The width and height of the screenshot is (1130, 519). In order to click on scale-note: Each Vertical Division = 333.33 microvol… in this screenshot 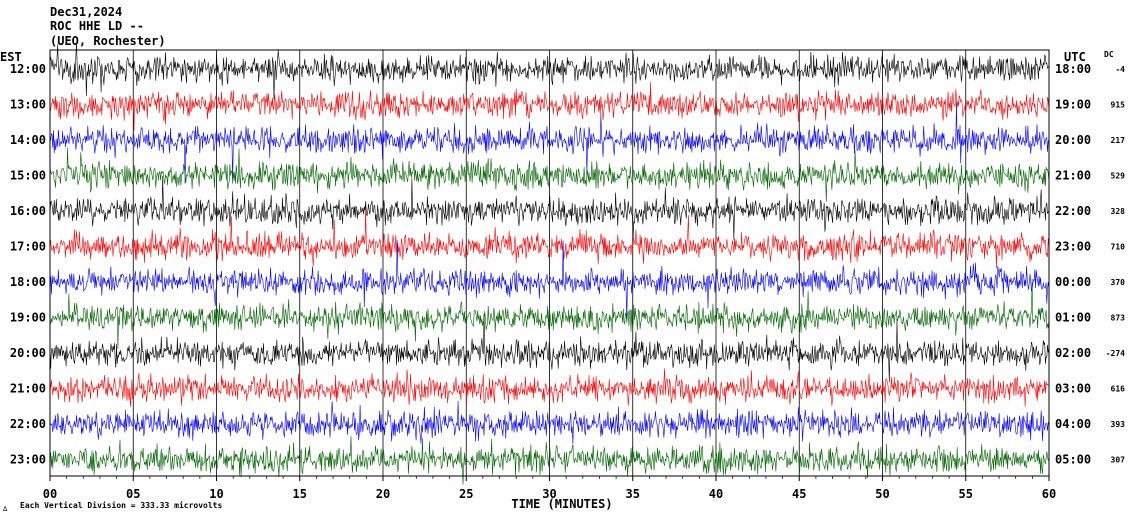, I will do `click(121, 505)`.